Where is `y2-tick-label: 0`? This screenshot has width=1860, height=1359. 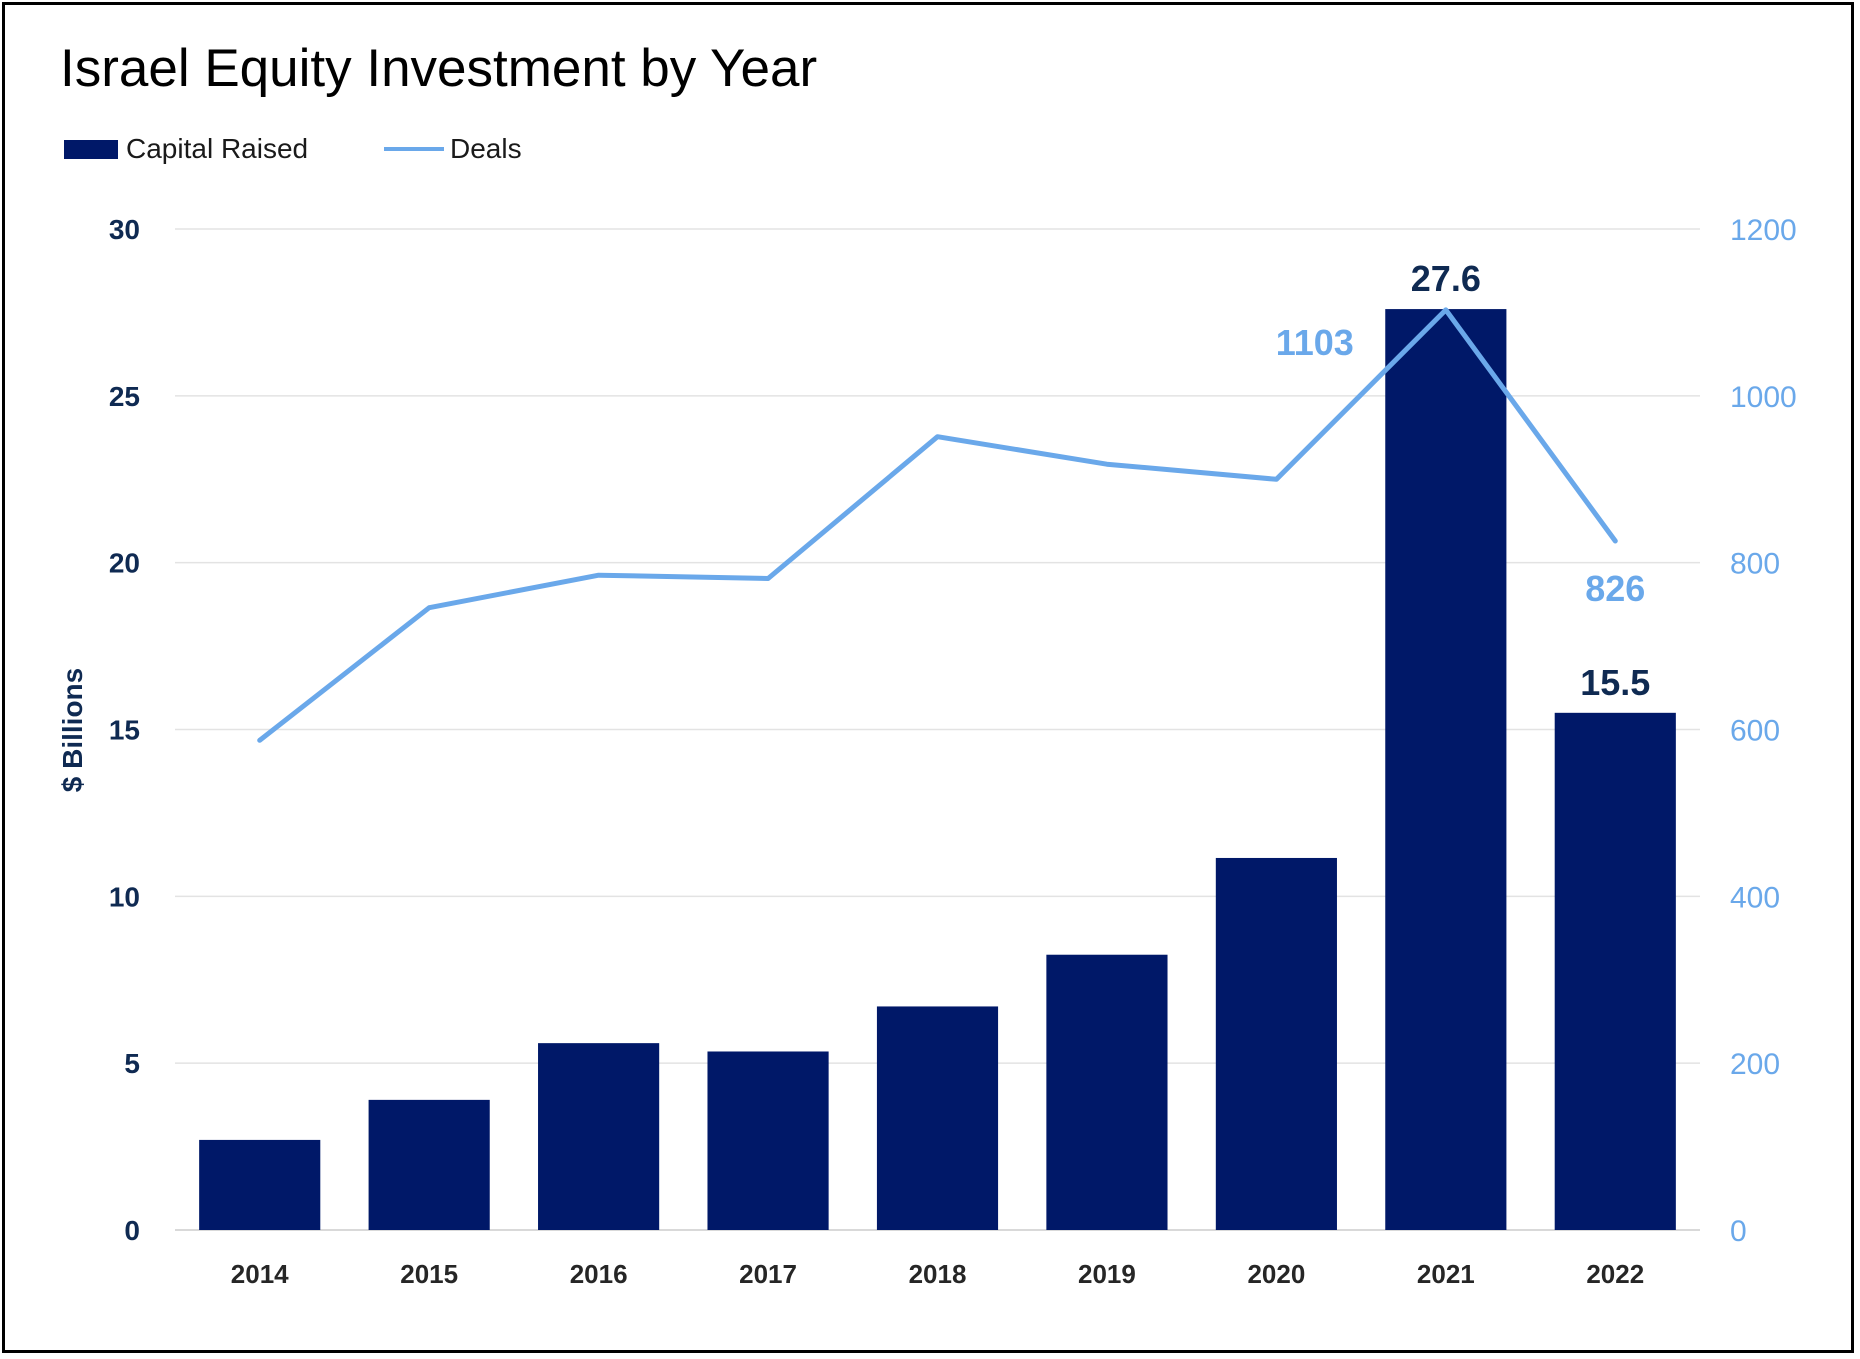
y2-tick-label: 0 is located at coordinates (1738, 1231).